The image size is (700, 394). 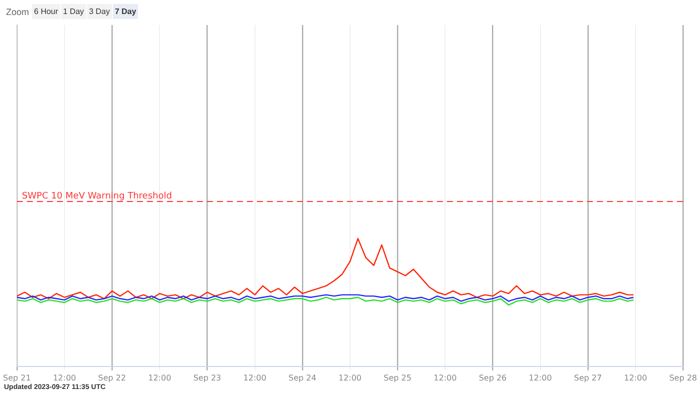 I want to click on text: 6 Hour, so click(x=46, y=11).